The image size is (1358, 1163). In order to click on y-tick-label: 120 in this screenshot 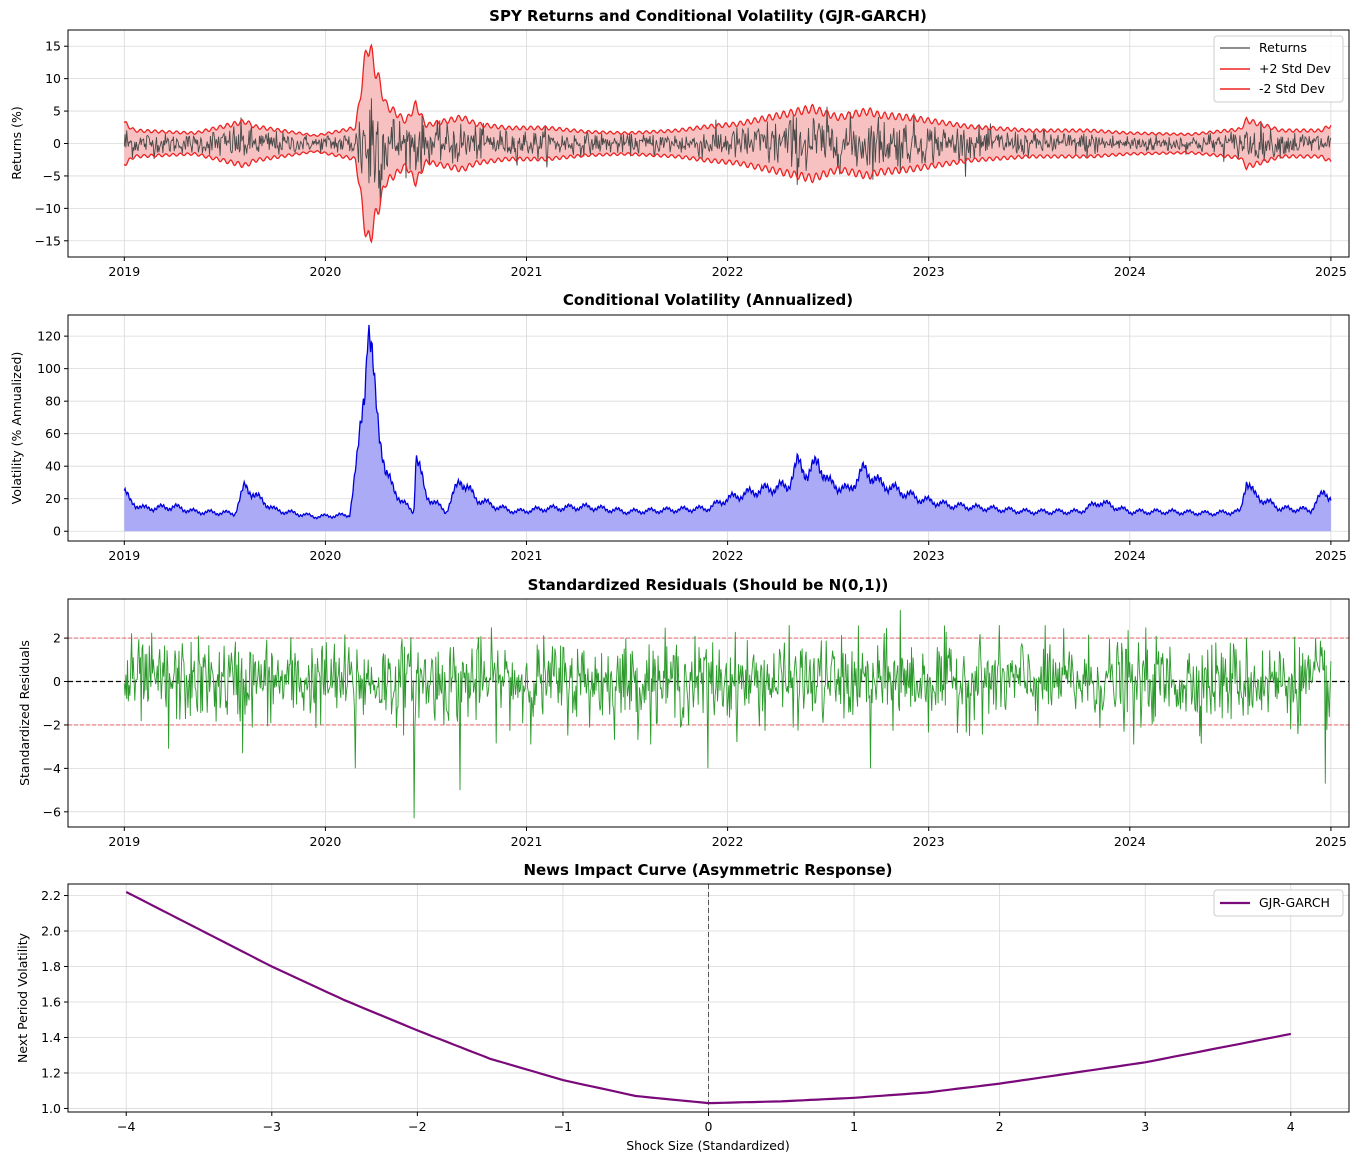, I will do `click(49, 336)`.